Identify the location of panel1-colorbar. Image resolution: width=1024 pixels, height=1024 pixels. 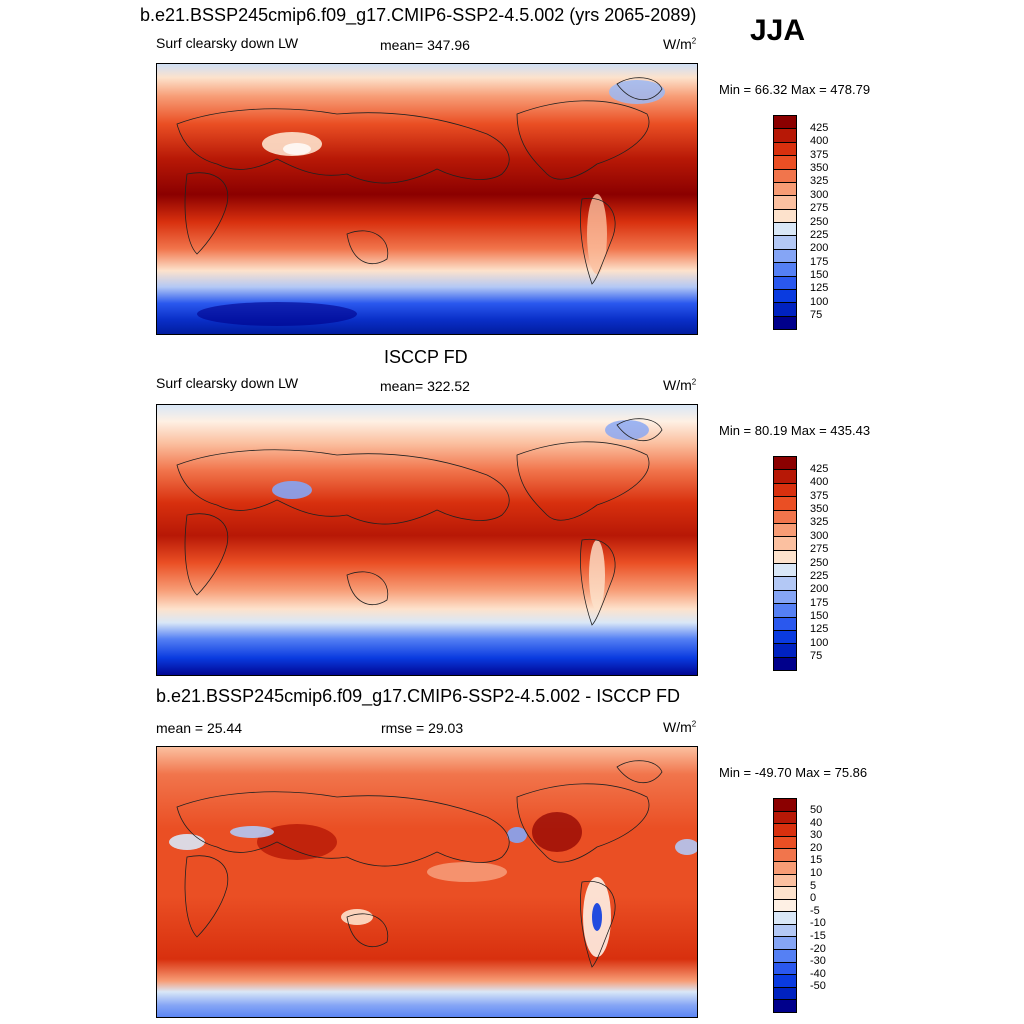
(785, 222).